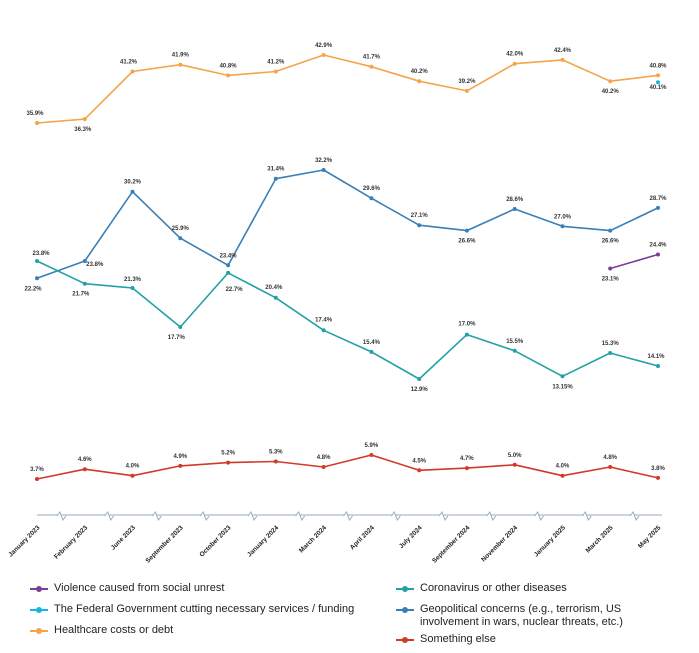  I want to click on data-label-coronavirus: 17.0%, so click(467, 325).